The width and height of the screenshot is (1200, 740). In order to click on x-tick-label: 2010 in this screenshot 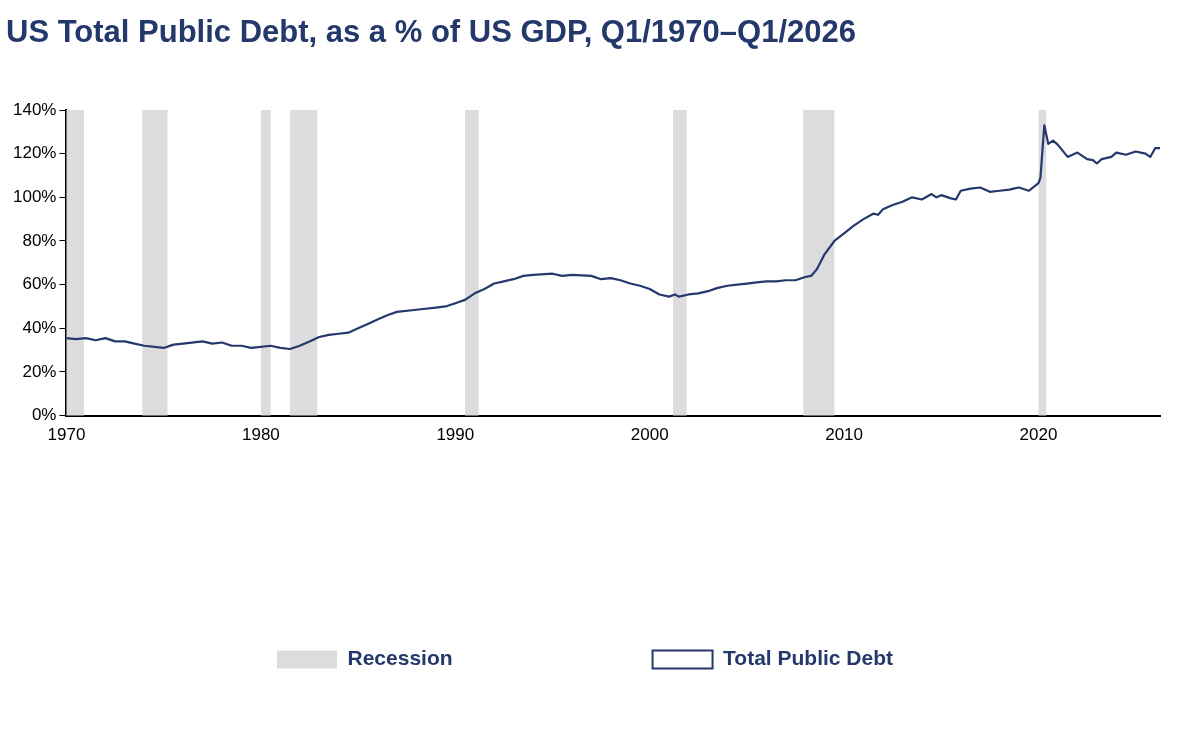, I will do `click(844, 435)`.